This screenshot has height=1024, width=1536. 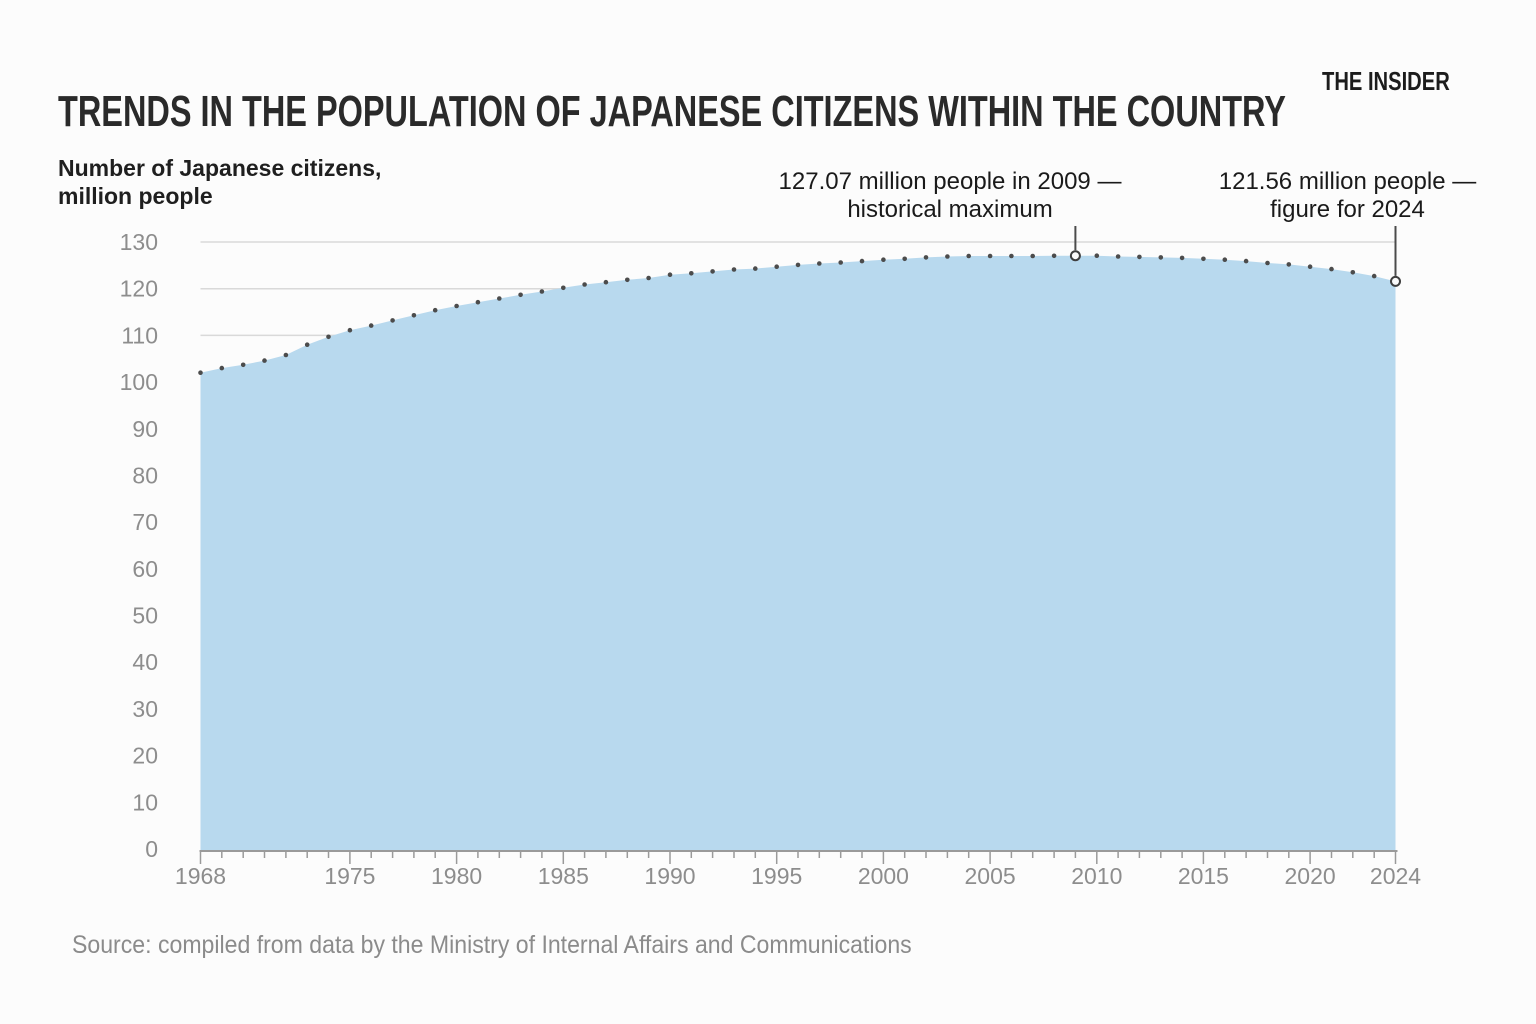 I want to click on marker-ring-2024, so click(x=1395, y=281).